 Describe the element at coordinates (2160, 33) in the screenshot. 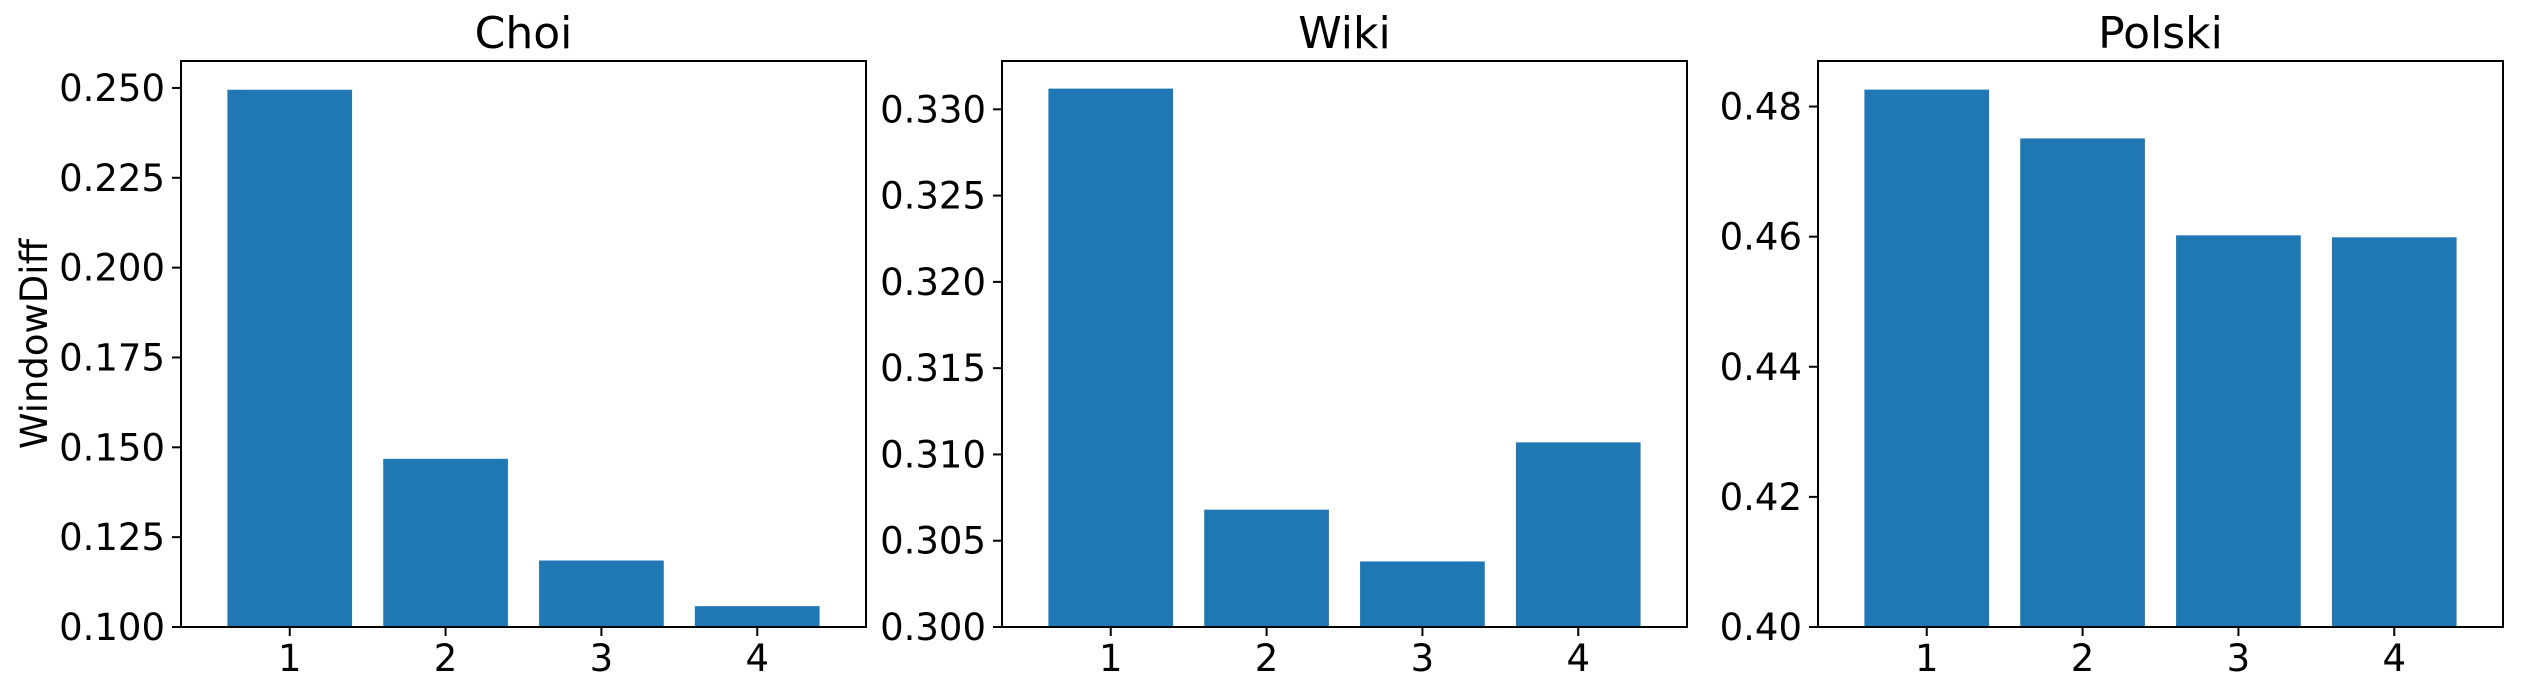

I see `chart-title: Polski` at that location.